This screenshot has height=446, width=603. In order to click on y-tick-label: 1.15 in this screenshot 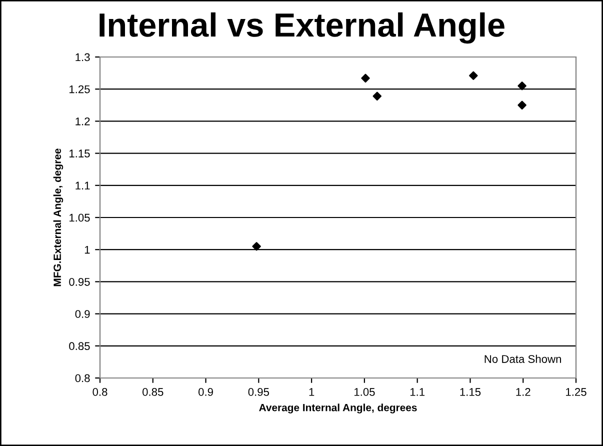, I will do `click(80, 154)`.